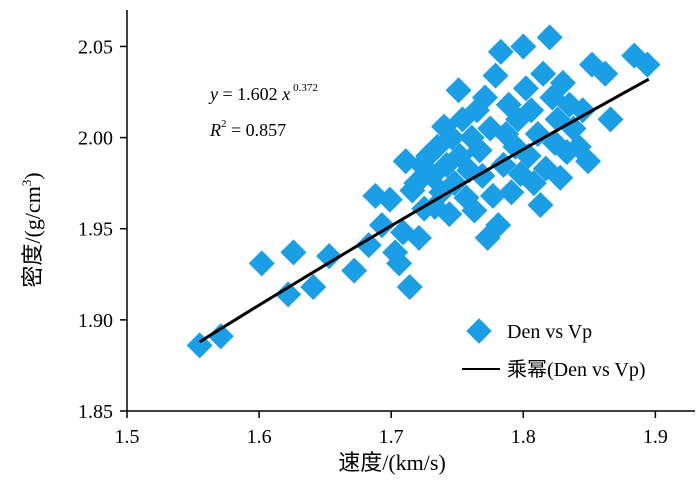 The height and width of the screenshot is (485, 700). I want to click on svg-text:y = 1.602 x0.372: y = 1.602 x 0.372, so click(263, 93).